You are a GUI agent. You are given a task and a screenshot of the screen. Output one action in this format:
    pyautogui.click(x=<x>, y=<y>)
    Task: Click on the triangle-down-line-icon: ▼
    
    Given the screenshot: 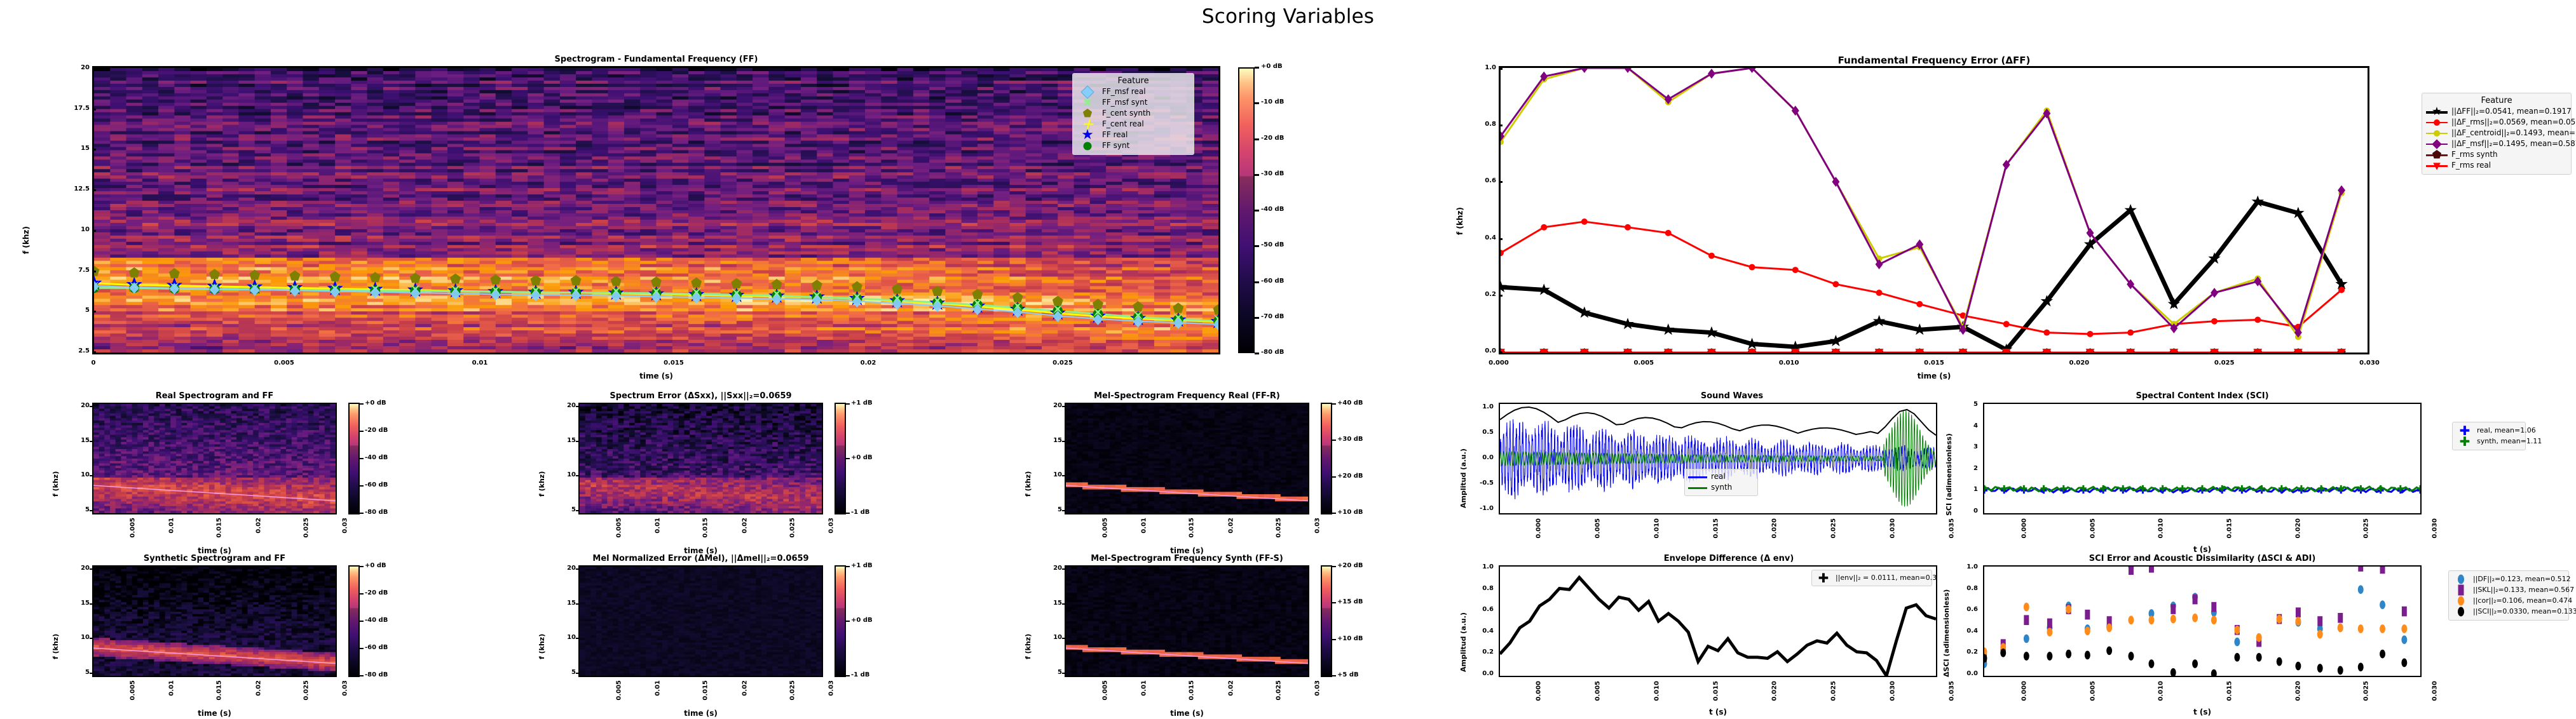 What is the action you would take?
    pyautogui.click(x=2437, y=166)
    